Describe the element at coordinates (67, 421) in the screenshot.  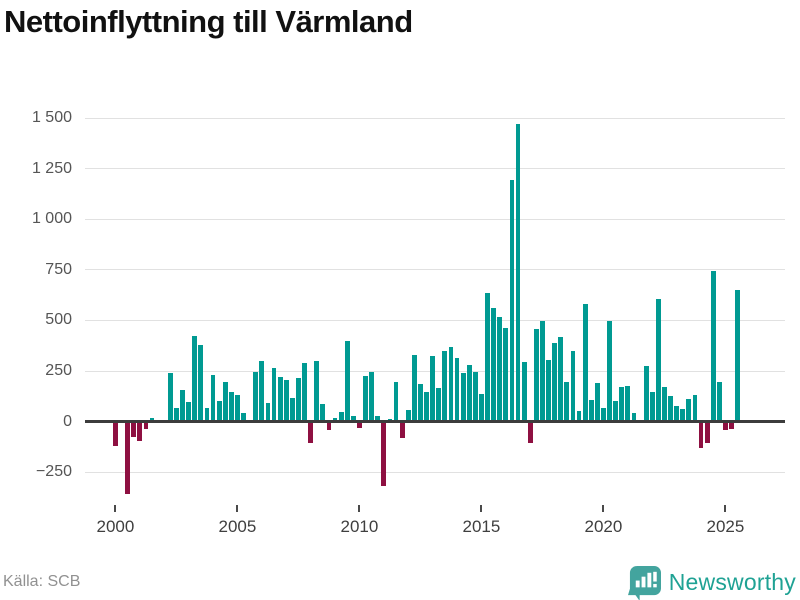
I see `y-axis-tick-label: 0` at that location.